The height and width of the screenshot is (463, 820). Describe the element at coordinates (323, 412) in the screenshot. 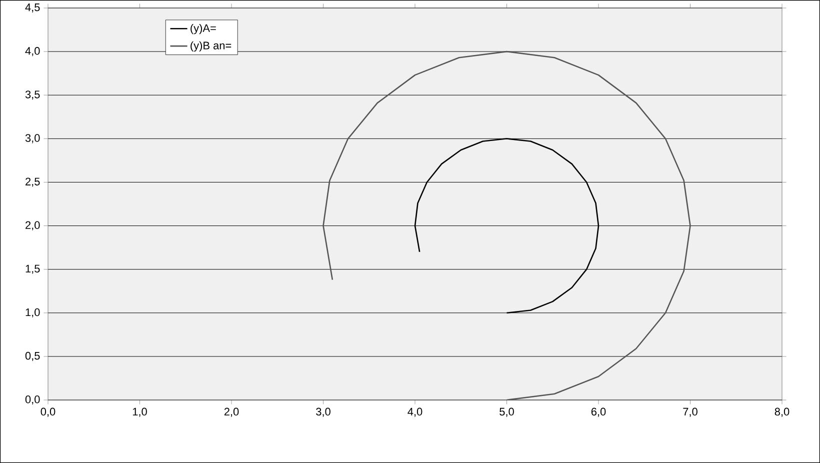

I see `x-tick-label: 3,0` at that location.